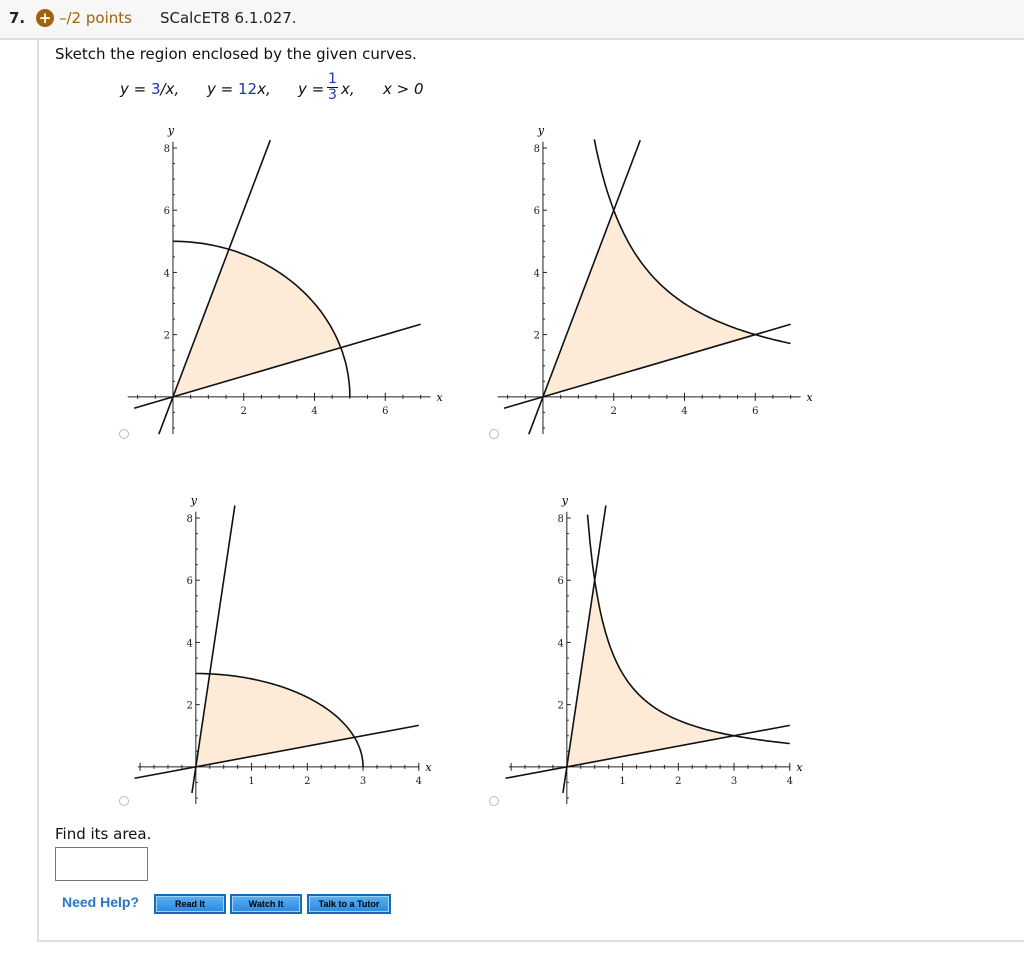 The width and height of the screenshot is (1024, 953). Describe the element at coordinates (349, 904) in the screenshot. I see `talk-to-tutor-button: Talk to a Tutor` at that location.